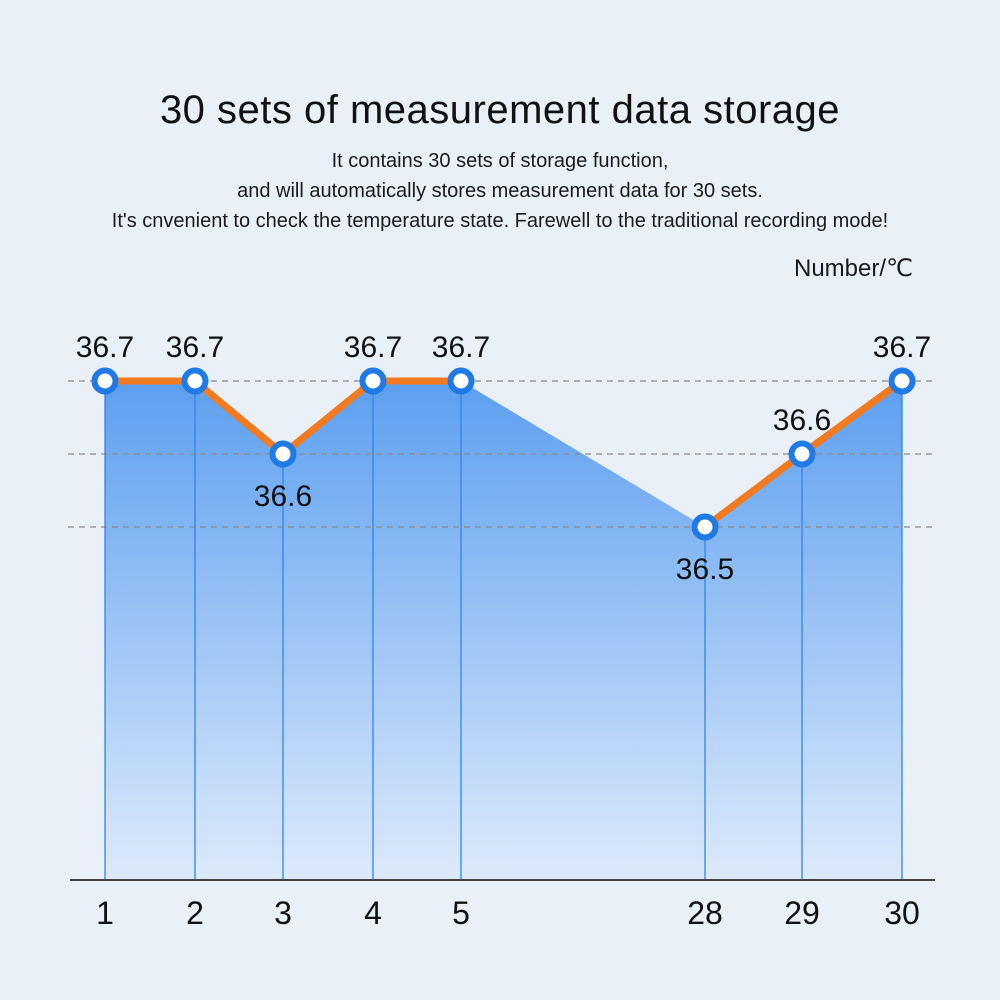 The width and height of the screenshot is (1000, 1000). I want to click on data-label-3: 36.6, so click(283, 496).